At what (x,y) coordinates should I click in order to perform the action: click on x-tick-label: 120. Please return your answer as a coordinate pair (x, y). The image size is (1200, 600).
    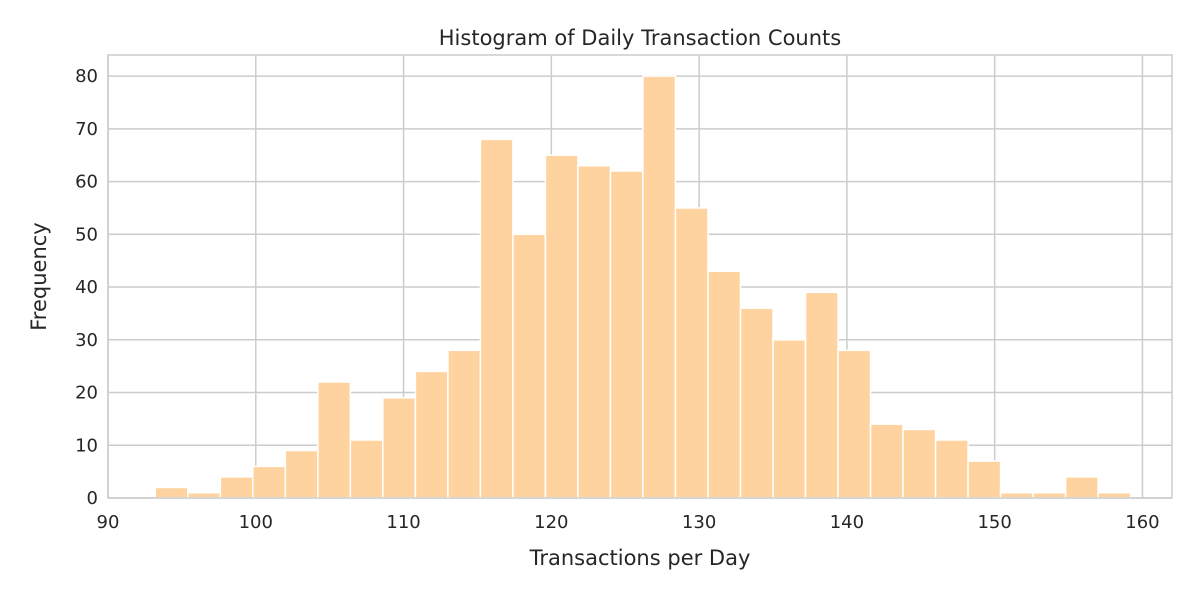
    Looking at the image, I should click on (551, 522).